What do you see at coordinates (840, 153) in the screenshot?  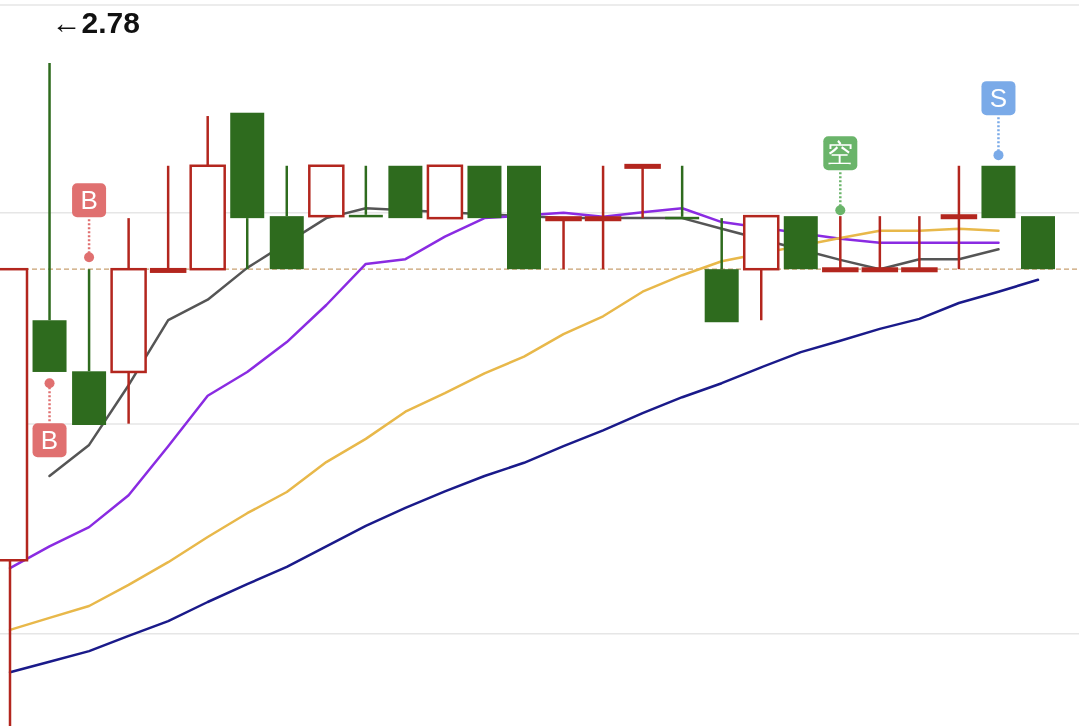 I see `series-label: 空` at bounding box center [840, 153].